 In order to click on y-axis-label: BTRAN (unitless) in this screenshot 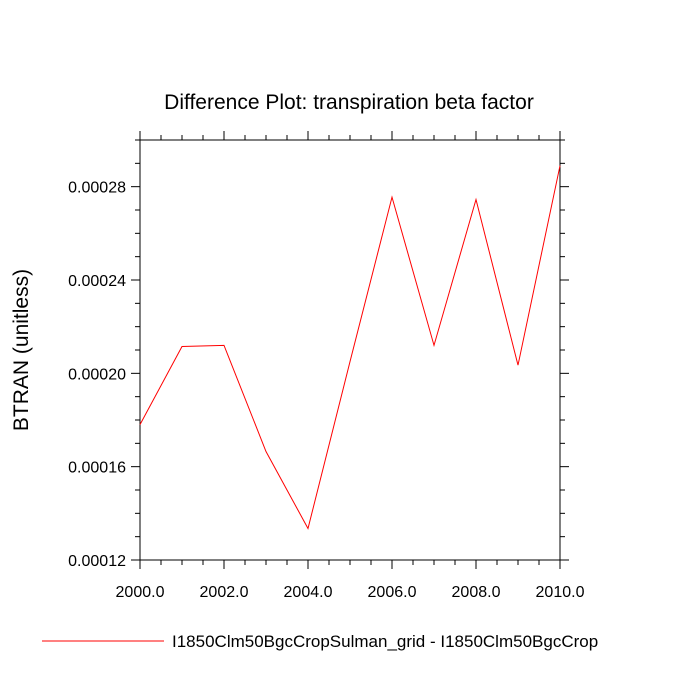, I will do `click(21, 350)`.